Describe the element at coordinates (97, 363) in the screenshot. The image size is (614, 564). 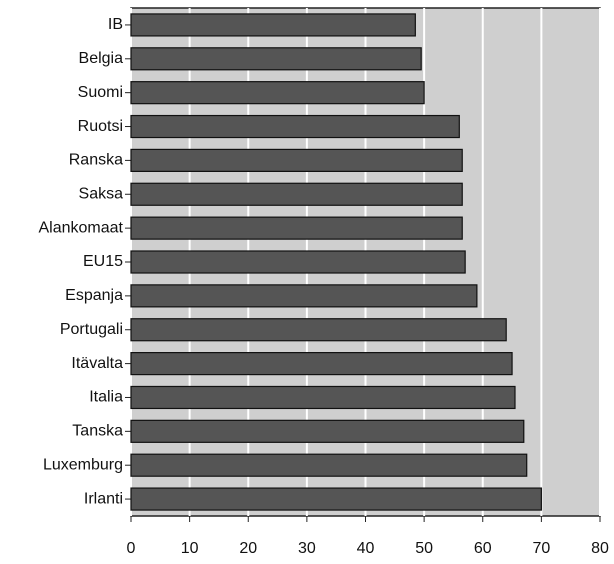
I see `y-tick-label: Itävalta` at that location.